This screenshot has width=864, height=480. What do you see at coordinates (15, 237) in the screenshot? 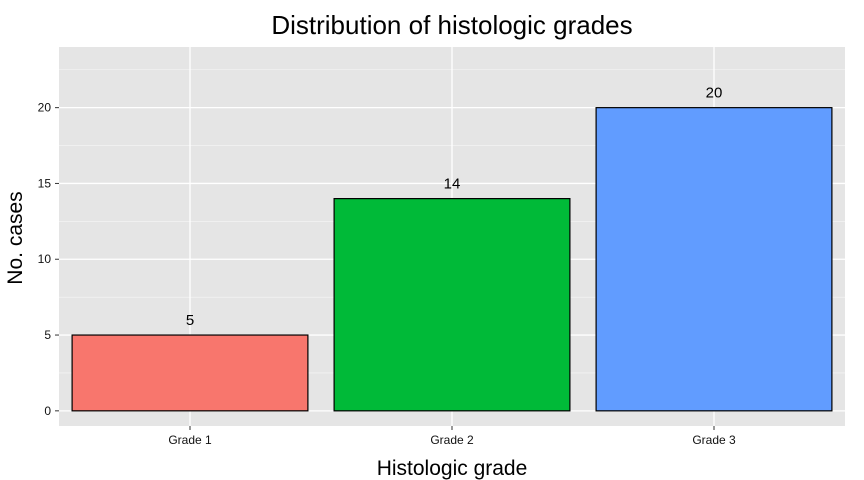
I see `y-axis-title: No. cases` at bounding box center [15, 237].